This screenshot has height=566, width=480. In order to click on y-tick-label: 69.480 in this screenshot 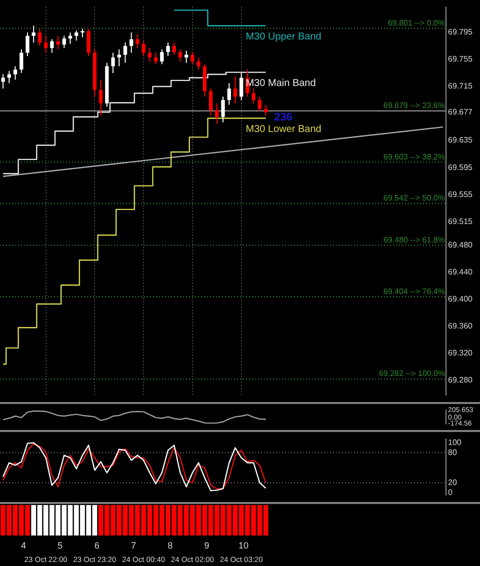, I will do `click(461, 245)`.